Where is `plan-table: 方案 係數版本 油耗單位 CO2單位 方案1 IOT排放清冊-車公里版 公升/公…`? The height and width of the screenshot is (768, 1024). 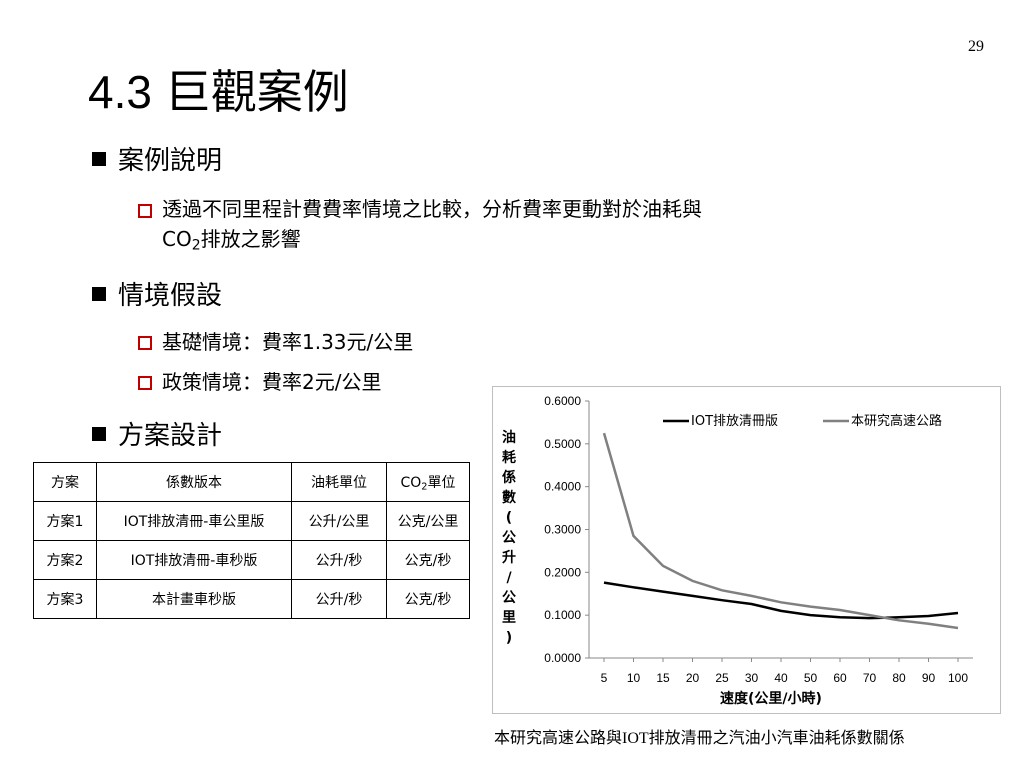
plan-table: 方案 係數版本 油耗單位 CO2單位 方案1 IOT排放清冊-車公里版 公升/公… is located at coordinates (251, 540).